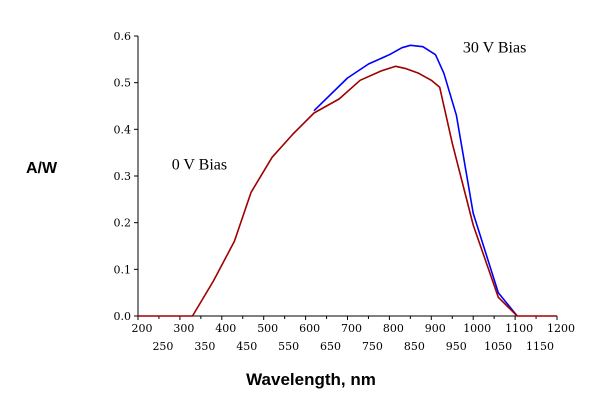  What do you see at coordinates (414, 346) in the screenshot?
I see `x-tick-label-alt: 850` at bounding box center [414, 346].